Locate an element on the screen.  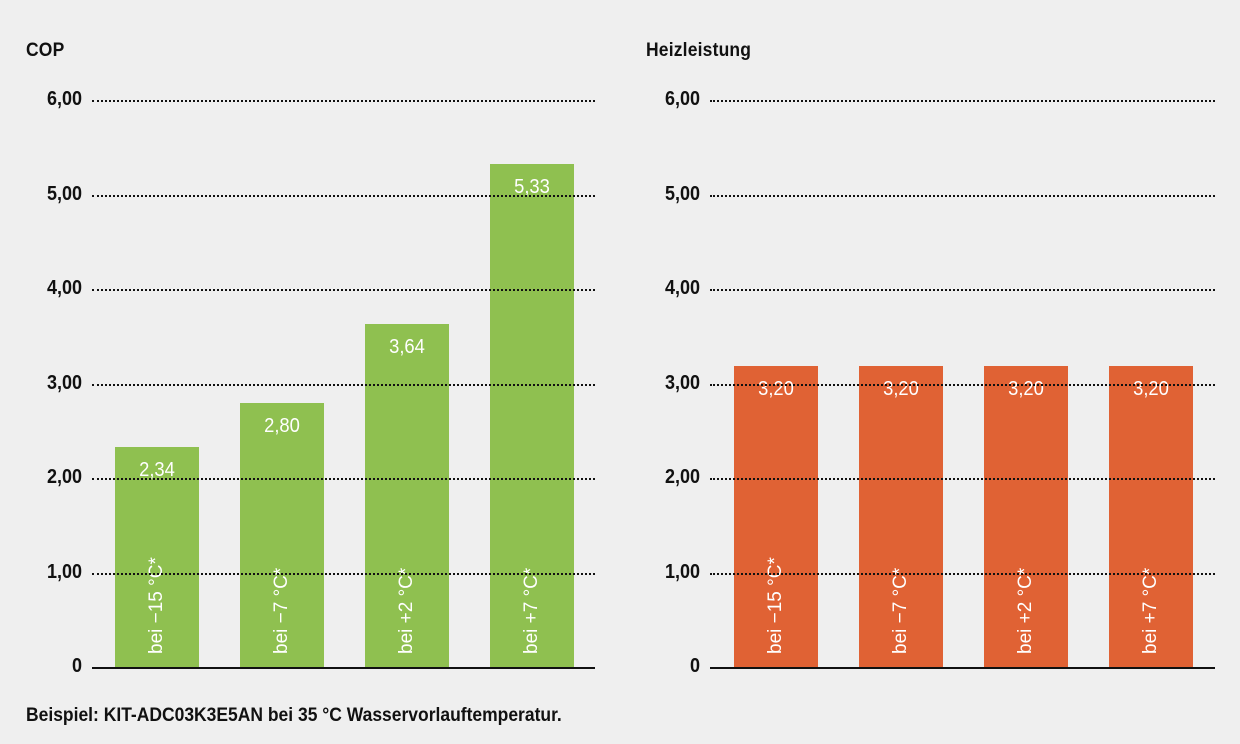
bar: 5,33 bei +7 °C* is located at coordinates (532, 416).